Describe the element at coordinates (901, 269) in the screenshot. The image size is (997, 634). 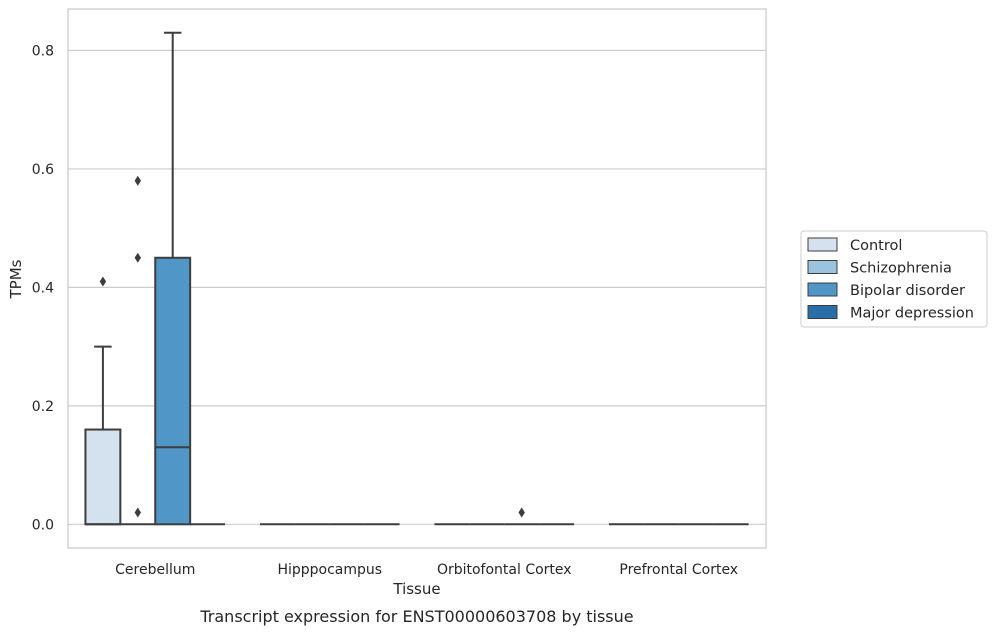
I see `legend-label: Schizophrenia` at that location.